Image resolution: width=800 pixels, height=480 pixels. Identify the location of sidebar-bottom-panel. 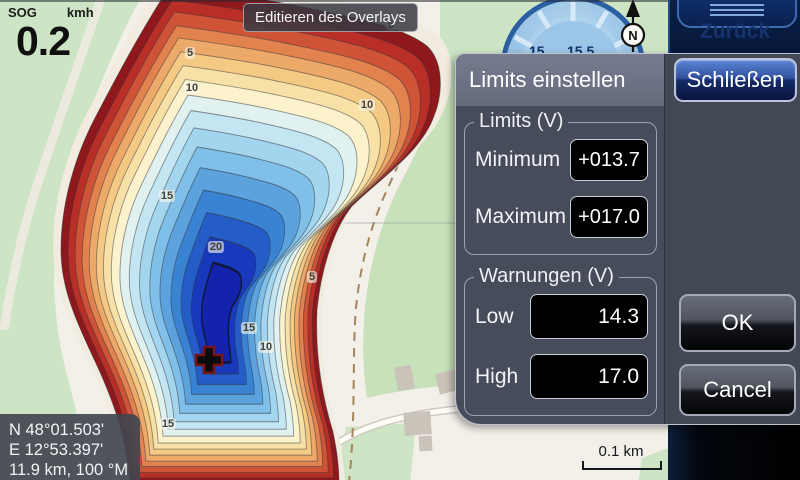
(734, 452).